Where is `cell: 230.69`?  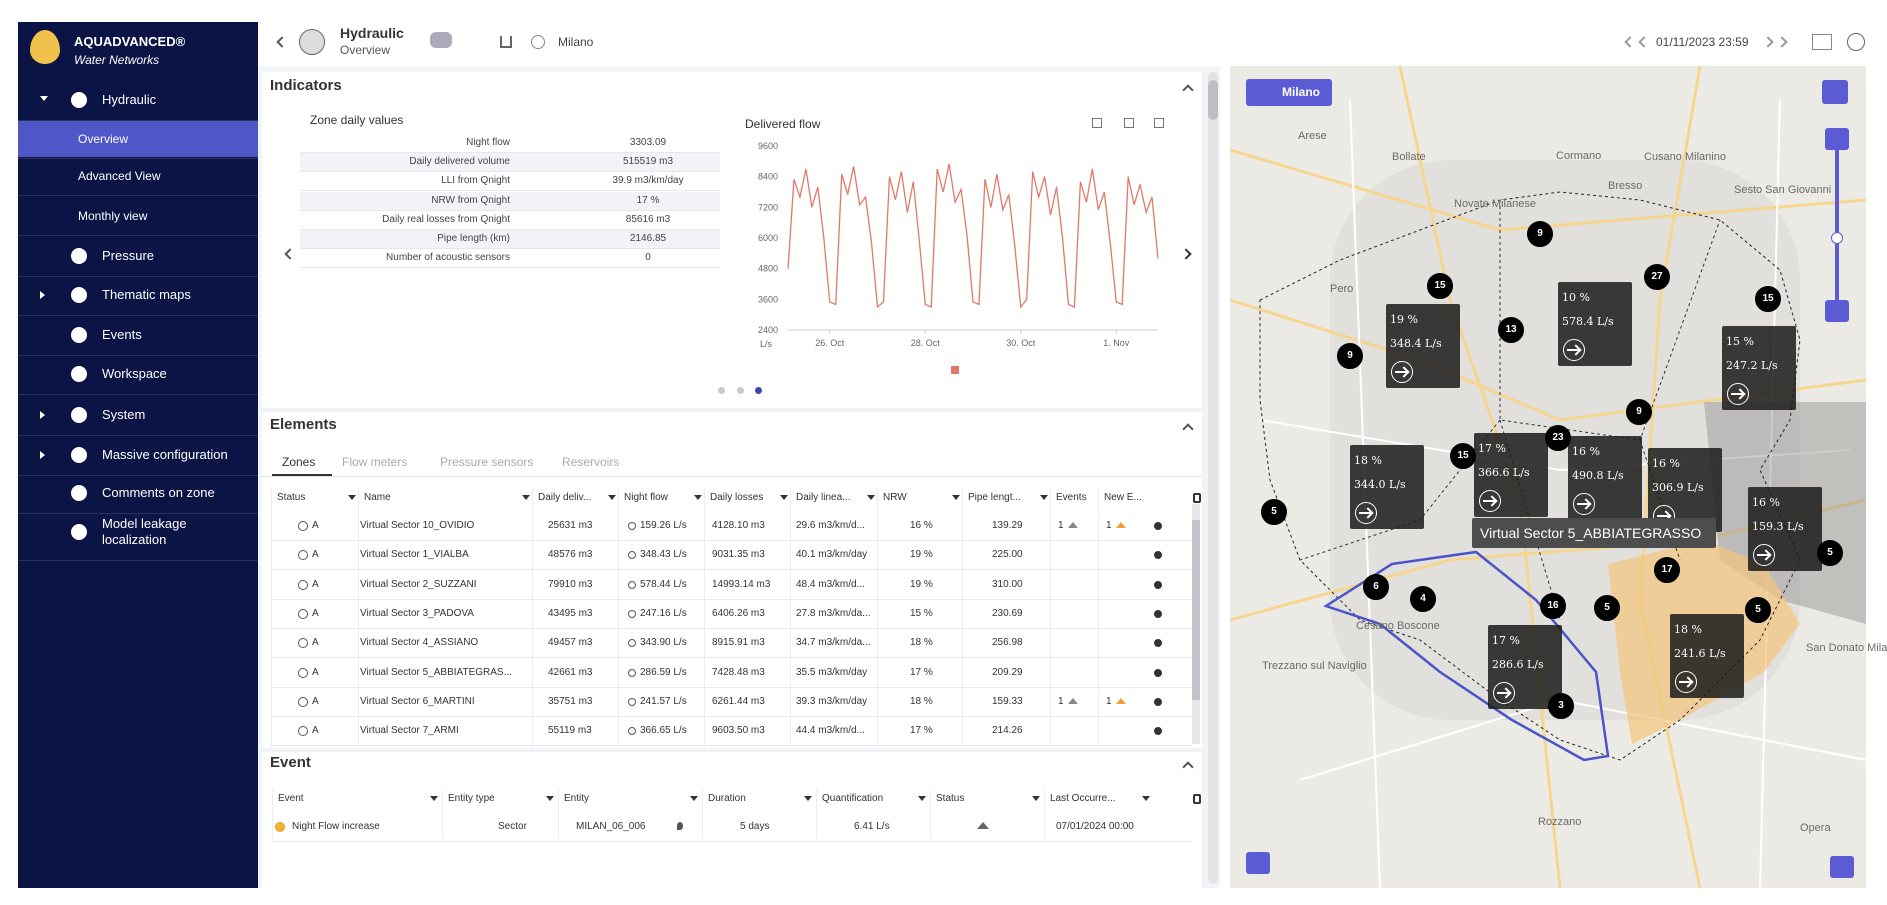
cell: 230.69 is located at coordinates (1007, 613).